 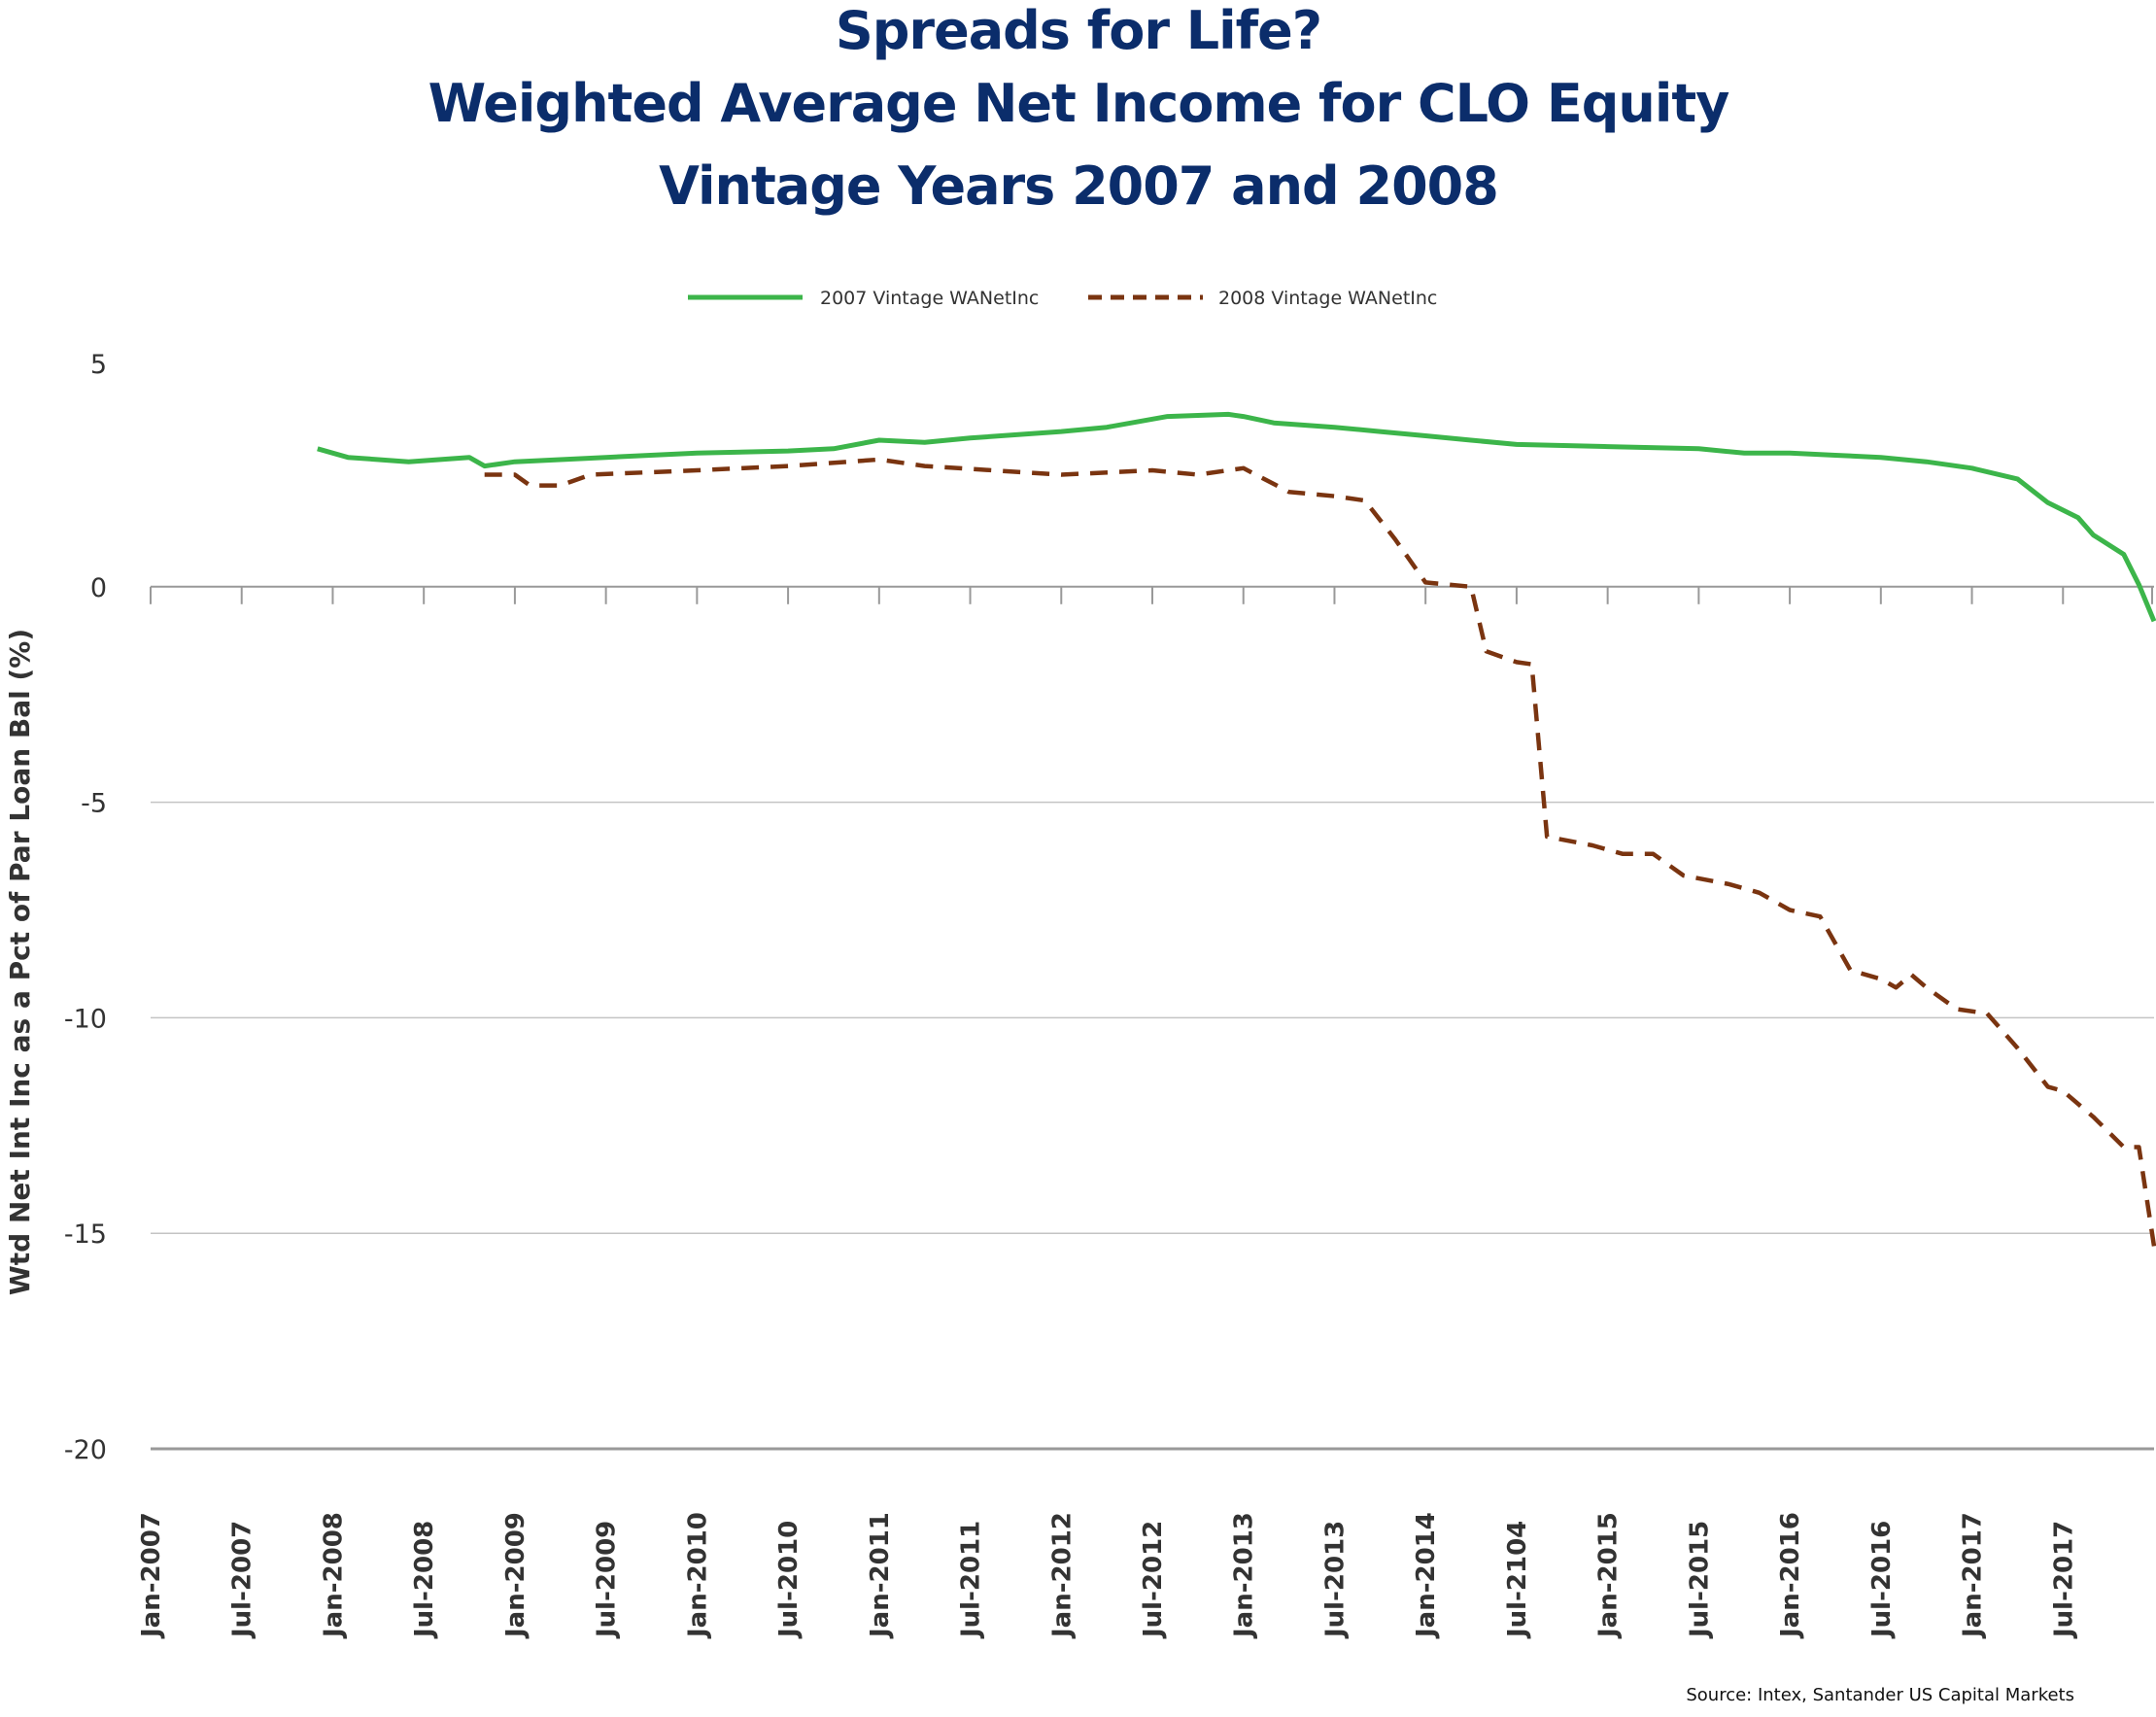 What do you see at coordinates (98, 588) in the screenshot?
I see `y-tick-label: 0` at bounding box center [98, 588].